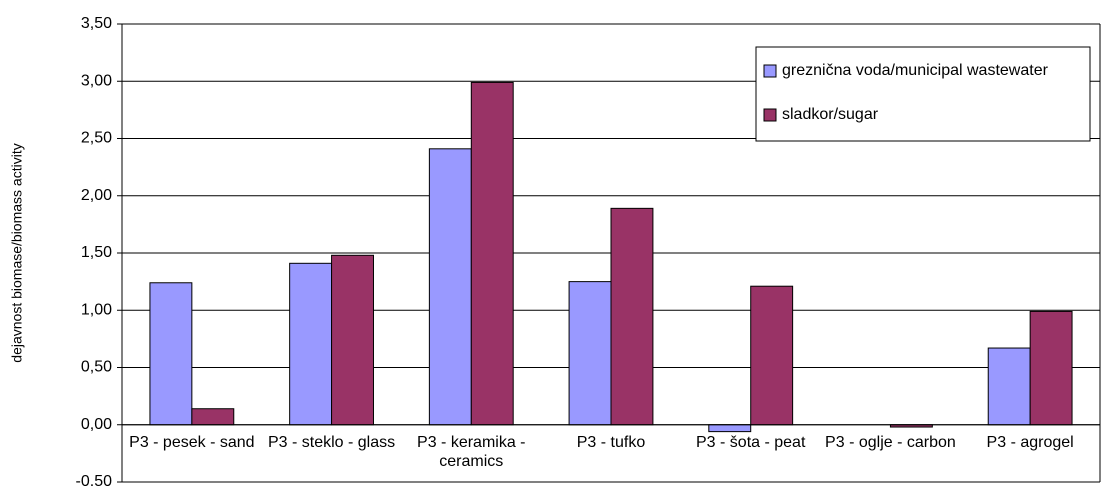 This screenshot has width=1110, height=491. What do you see at coordinates (96, 424) in the screenshot?
I see `y-tick-label: 0,00` at bounding box center [96, 424].